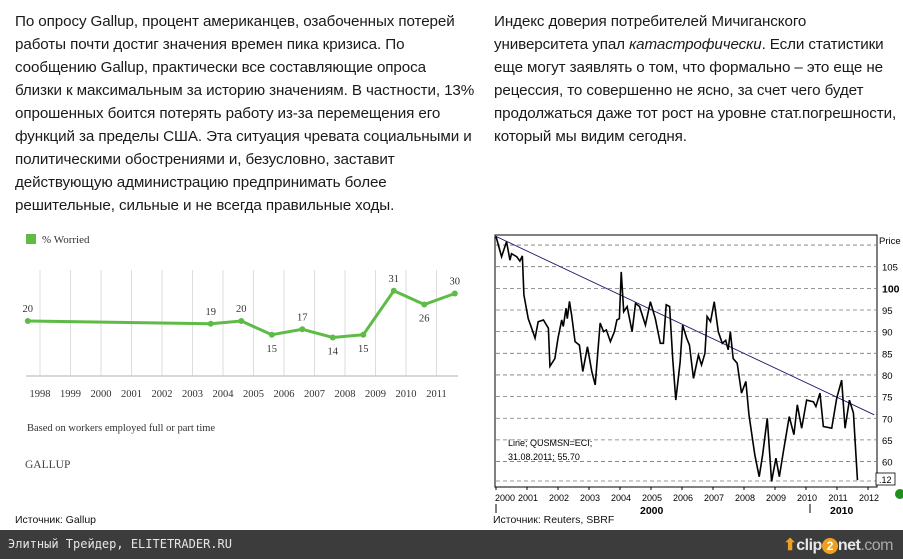 Image resolution: width=903 pixels, height=559 pixels. I want to click on status-dot, so click(899, 494).